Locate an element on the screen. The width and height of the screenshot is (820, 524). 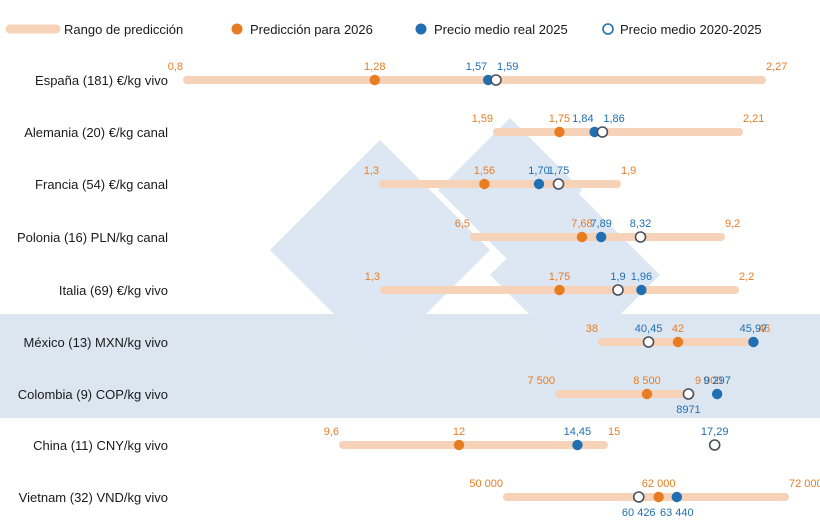
avg-label: 8971 is located at coordinates (688, 410).